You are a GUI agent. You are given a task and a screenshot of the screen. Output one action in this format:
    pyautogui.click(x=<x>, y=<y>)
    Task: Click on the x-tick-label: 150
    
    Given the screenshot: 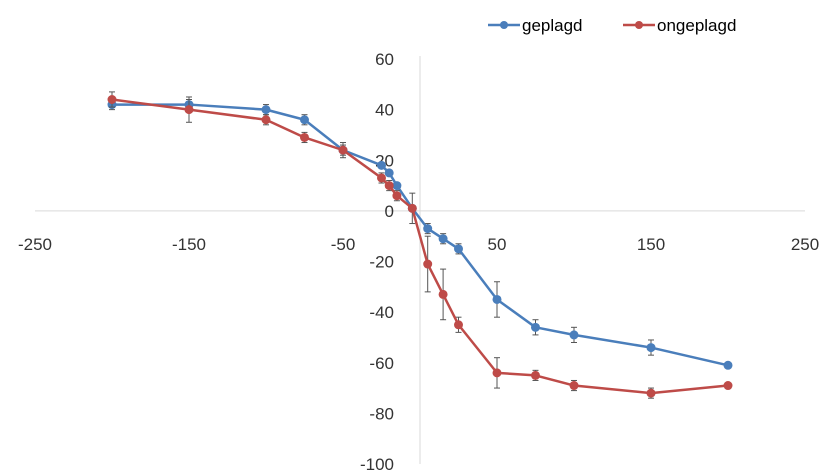 What is the action you would take?
    pyautogui.click(x=651, y=244)
    